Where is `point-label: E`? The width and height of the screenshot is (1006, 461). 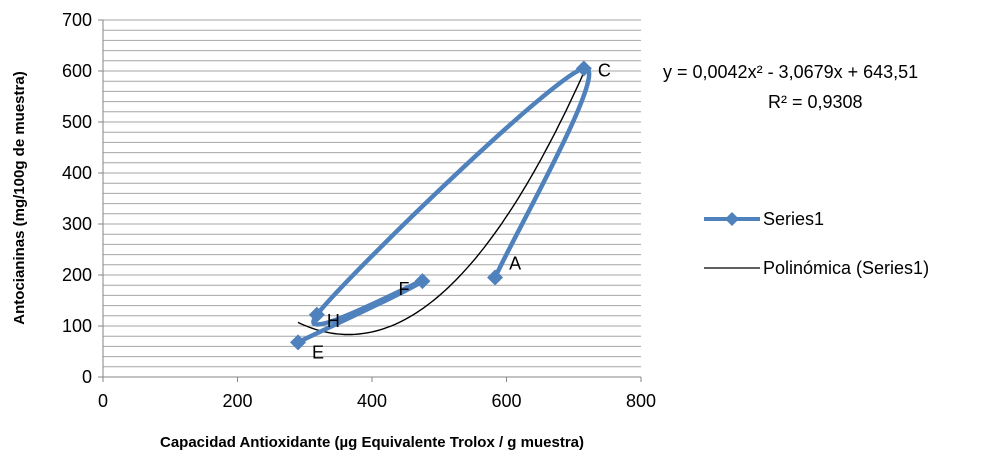 point-label: E is located at coordinates (318, 352).